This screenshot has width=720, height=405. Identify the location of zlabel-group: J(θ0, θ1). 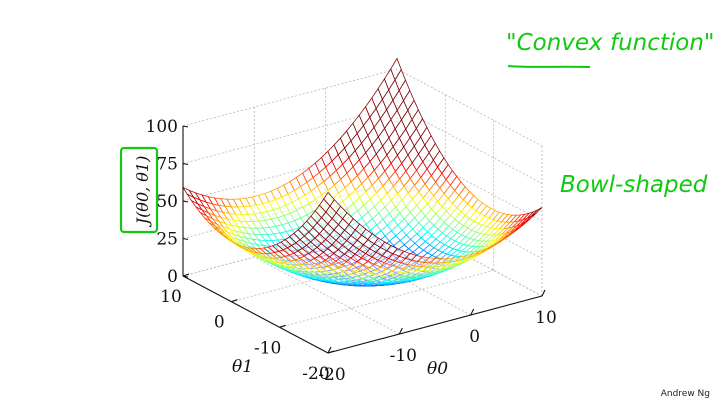
(139, 190).